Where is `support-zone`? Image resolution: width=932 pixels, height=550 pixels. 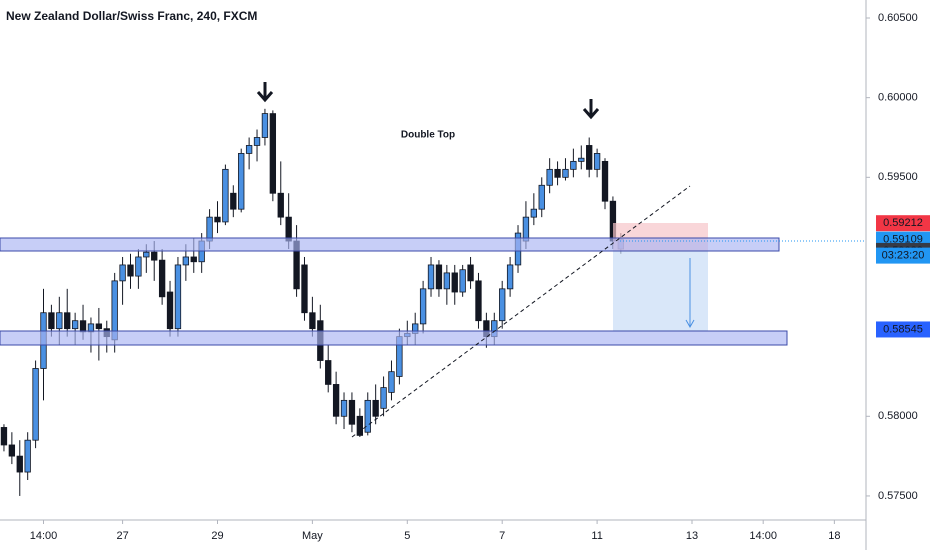
support-zone is located at coordinates (394, 338).